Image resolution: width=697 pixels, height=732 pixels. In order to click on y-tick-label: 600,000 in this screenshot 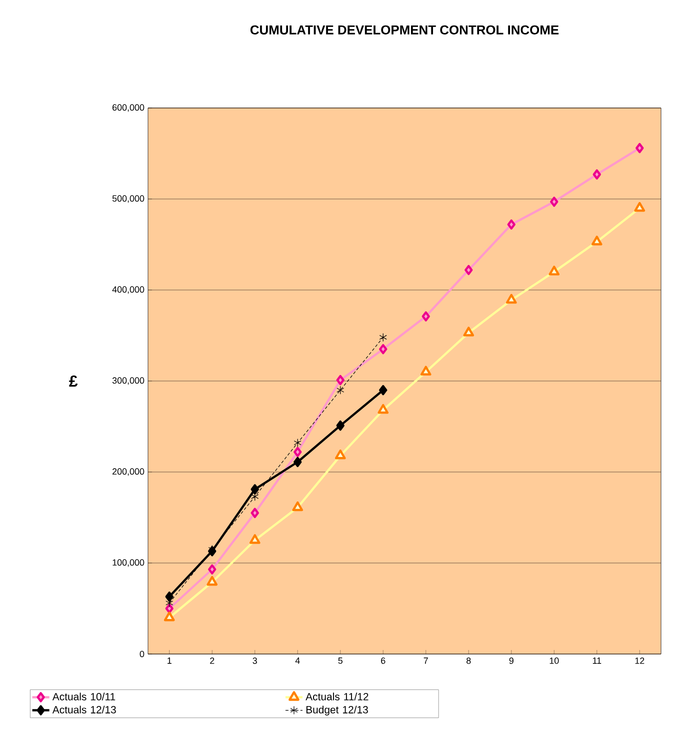, I will do `click(128, 108)`.